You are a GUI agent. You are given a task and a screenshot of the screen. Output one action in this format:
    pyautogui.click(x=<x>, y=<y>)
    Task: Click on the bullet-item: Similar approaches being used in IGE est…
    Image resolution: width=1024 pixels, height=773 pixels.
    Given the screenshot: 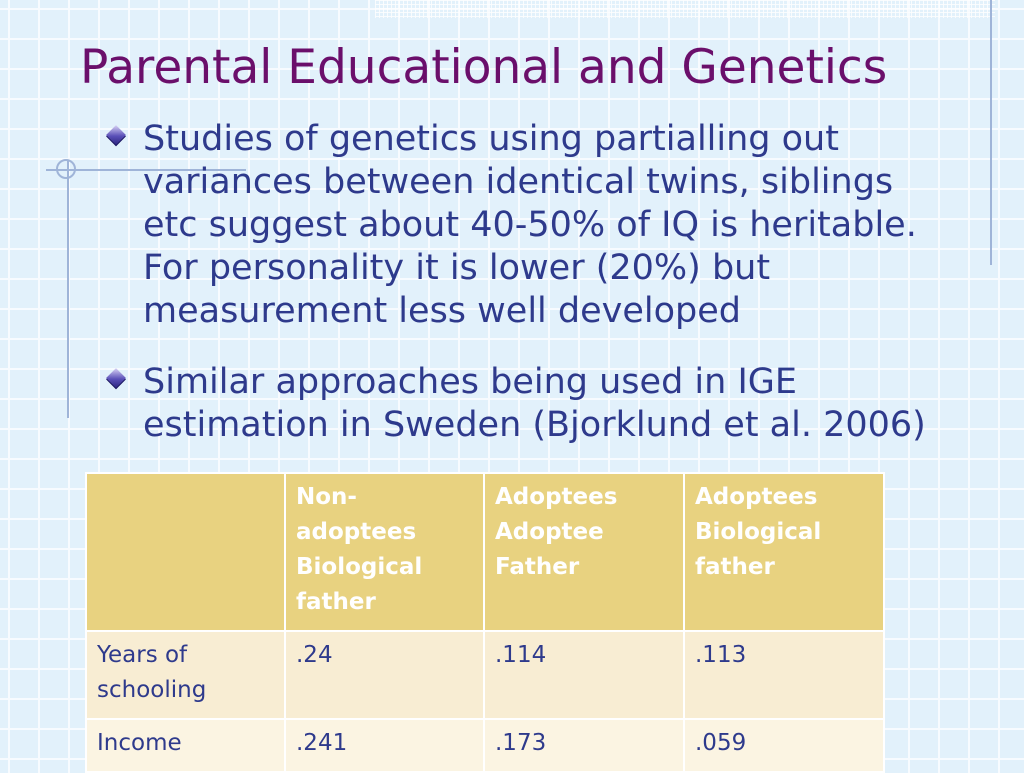 What is the action you would take?
    pyautogui.click(x=522, y=404)
    